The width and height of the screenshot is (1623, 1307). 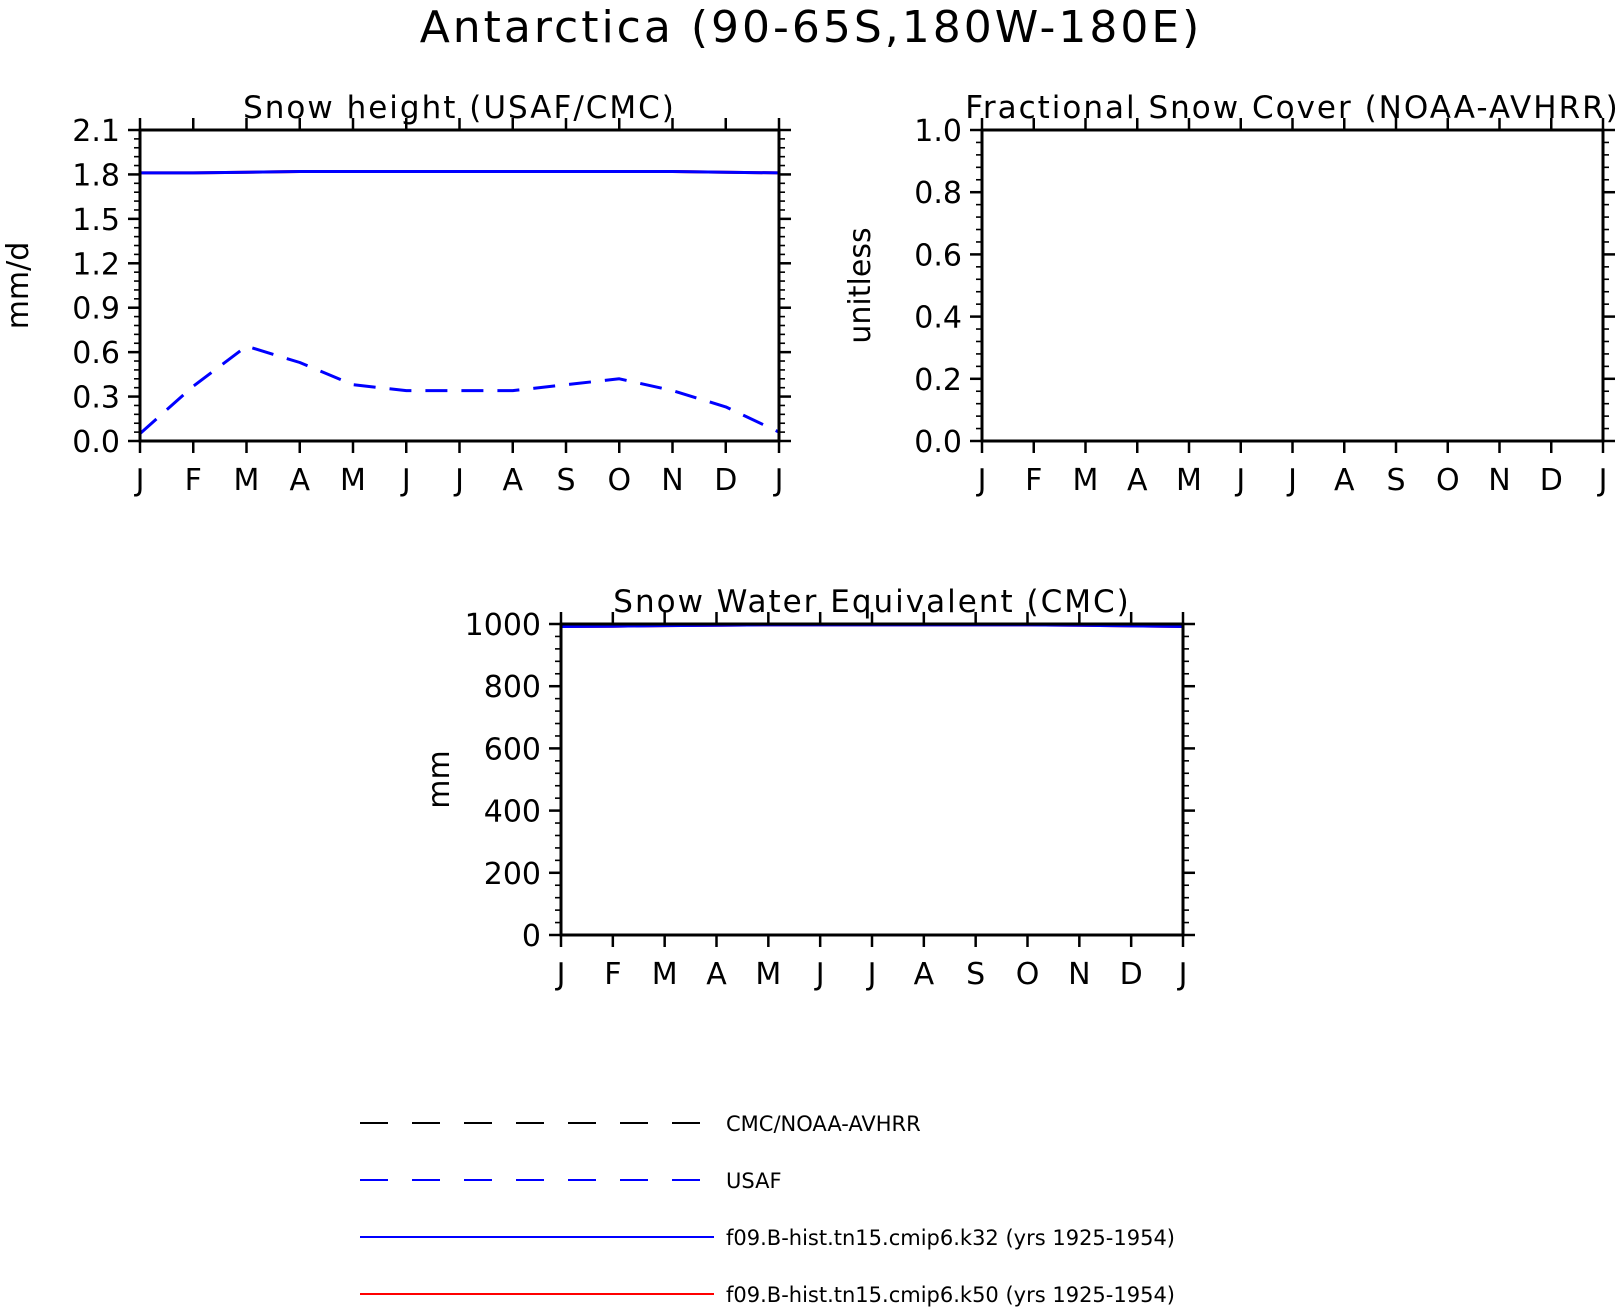 What do you see at coordinates (439, 779) in the screenshot?
I see `y-axis-label: mm` at bounding box center [439, 779].